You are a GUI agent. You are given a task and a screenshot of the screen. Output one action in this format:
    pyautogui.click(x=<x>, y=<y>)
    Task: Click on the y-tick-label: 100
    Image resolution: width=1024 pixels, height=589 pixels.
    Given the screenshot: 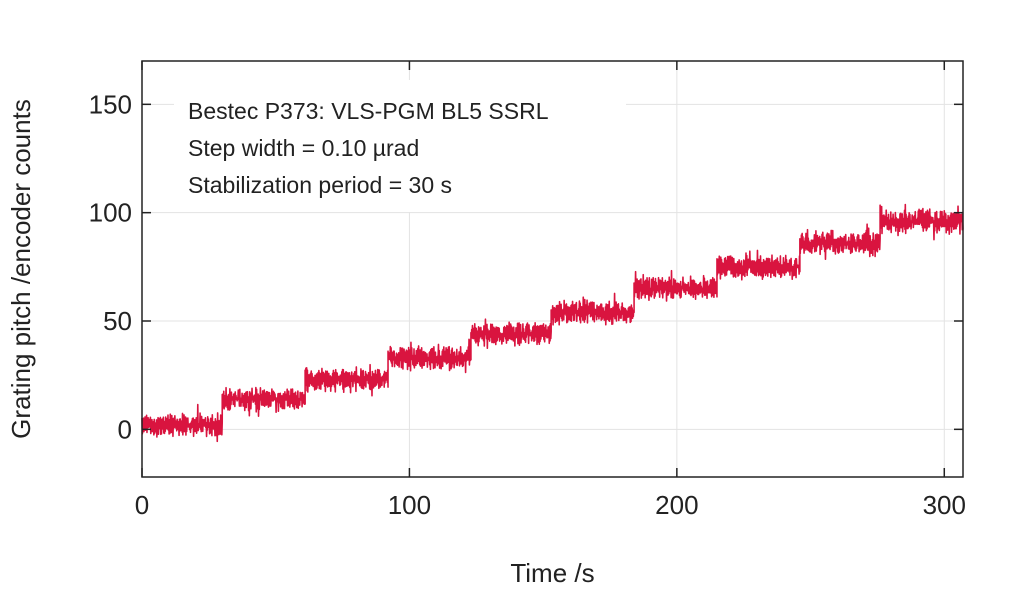 What is the action you would take?
    pyautogui.click(x=110, y=213)
    